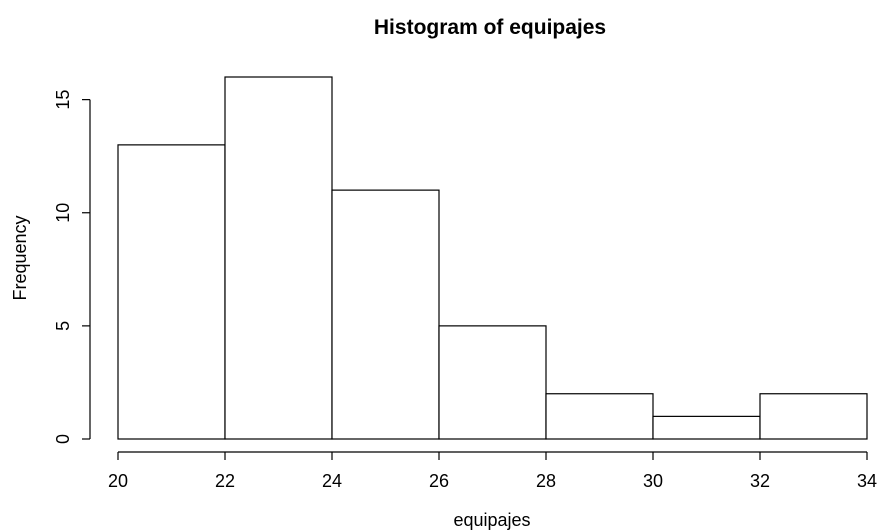  I want to click on x-tick-label-30: 30, so click(653, 481).